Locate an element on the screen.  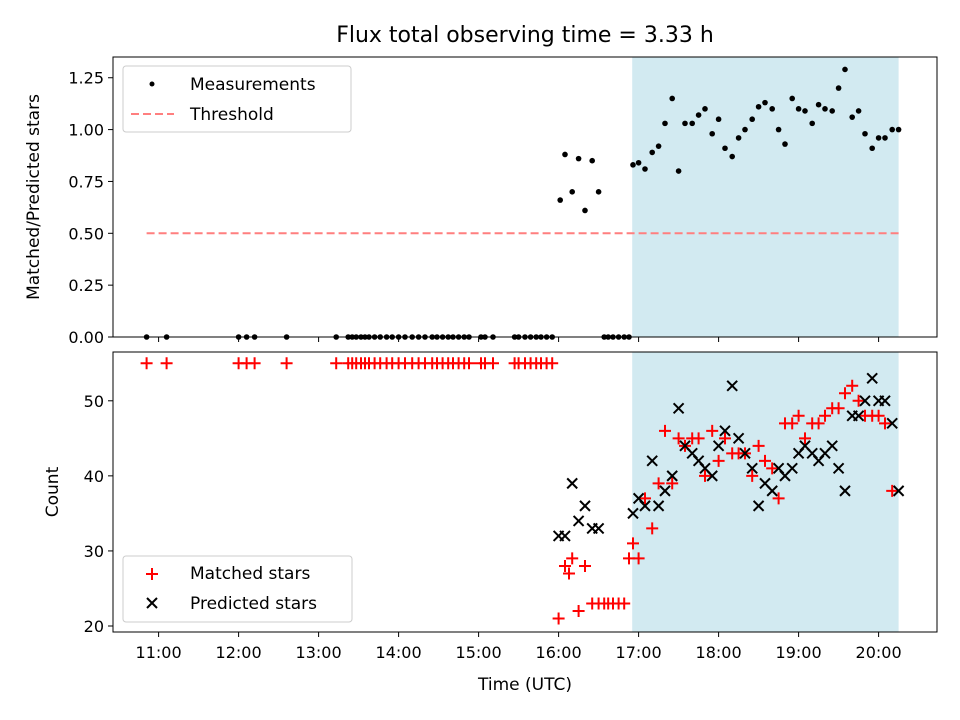
y-tick-label: 20 is located at coordinates (94, 626).